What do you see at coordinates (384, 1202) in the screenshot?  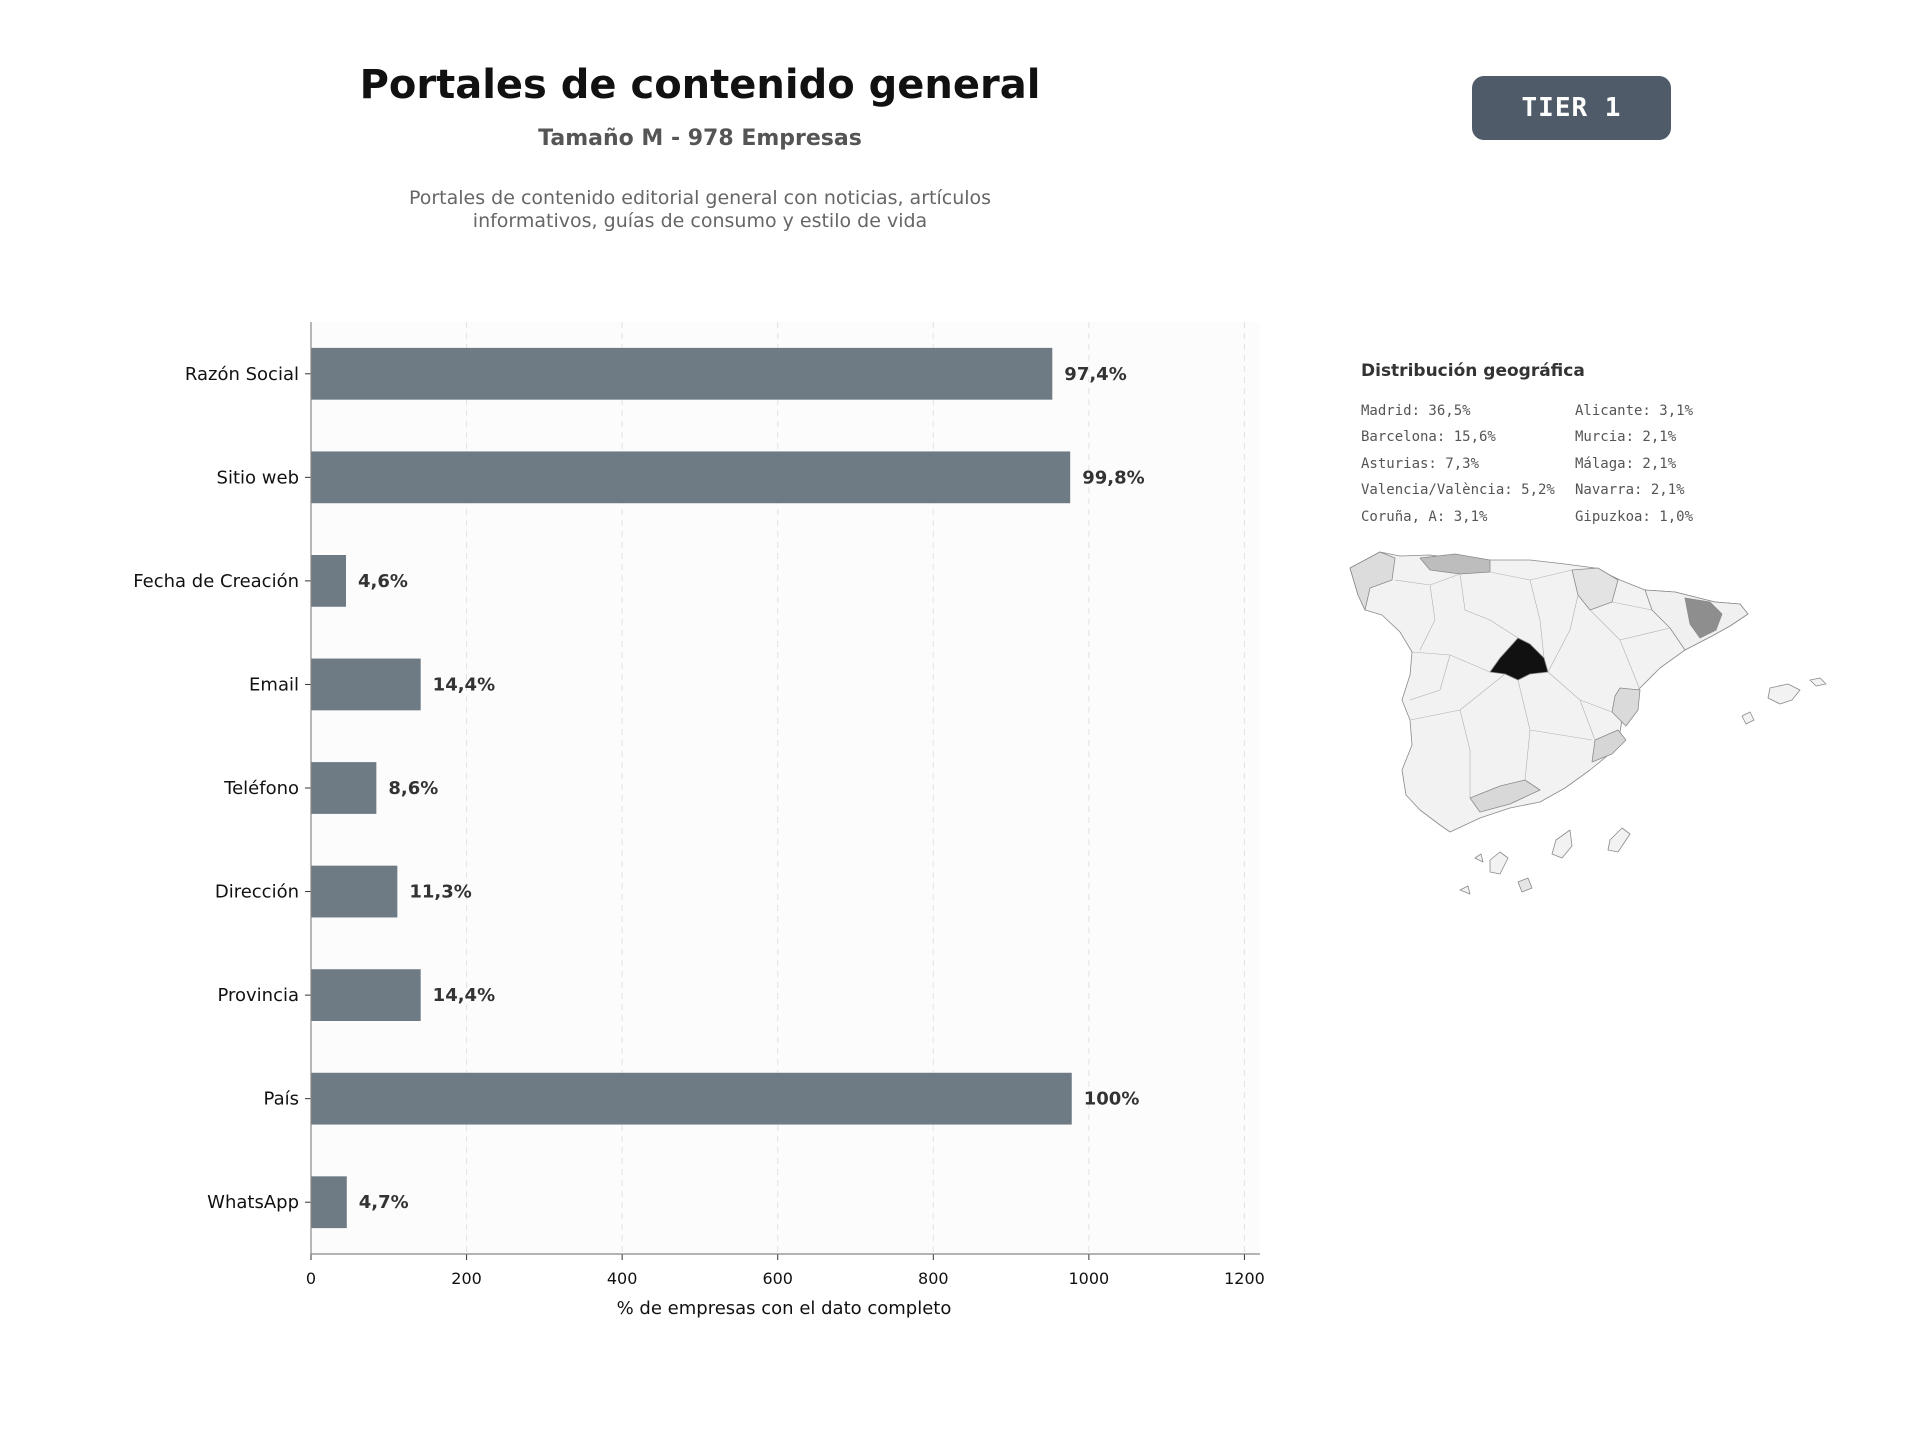 I see `data-label: 4,7%` at bounding box center [384, 1202].